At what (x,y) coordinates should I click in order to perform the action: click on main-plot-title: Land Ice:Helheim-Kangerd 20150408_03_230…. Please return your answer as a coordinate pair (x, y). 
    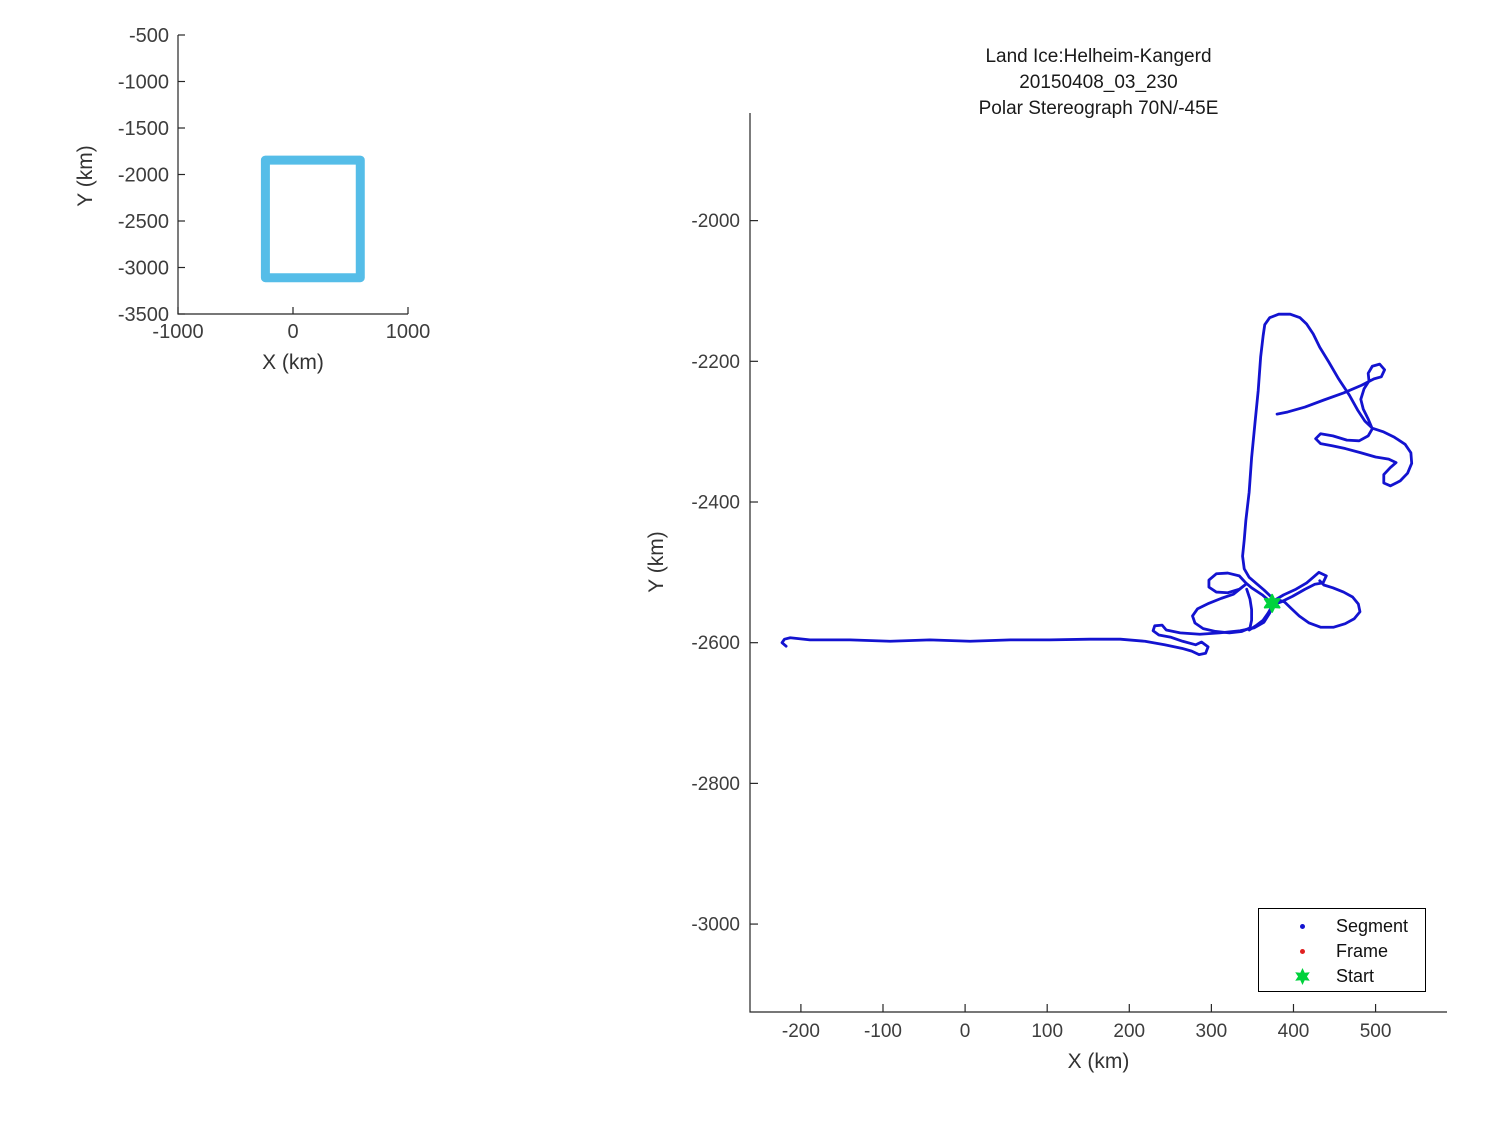
    Looking at the image, I should click on (1098, 83).